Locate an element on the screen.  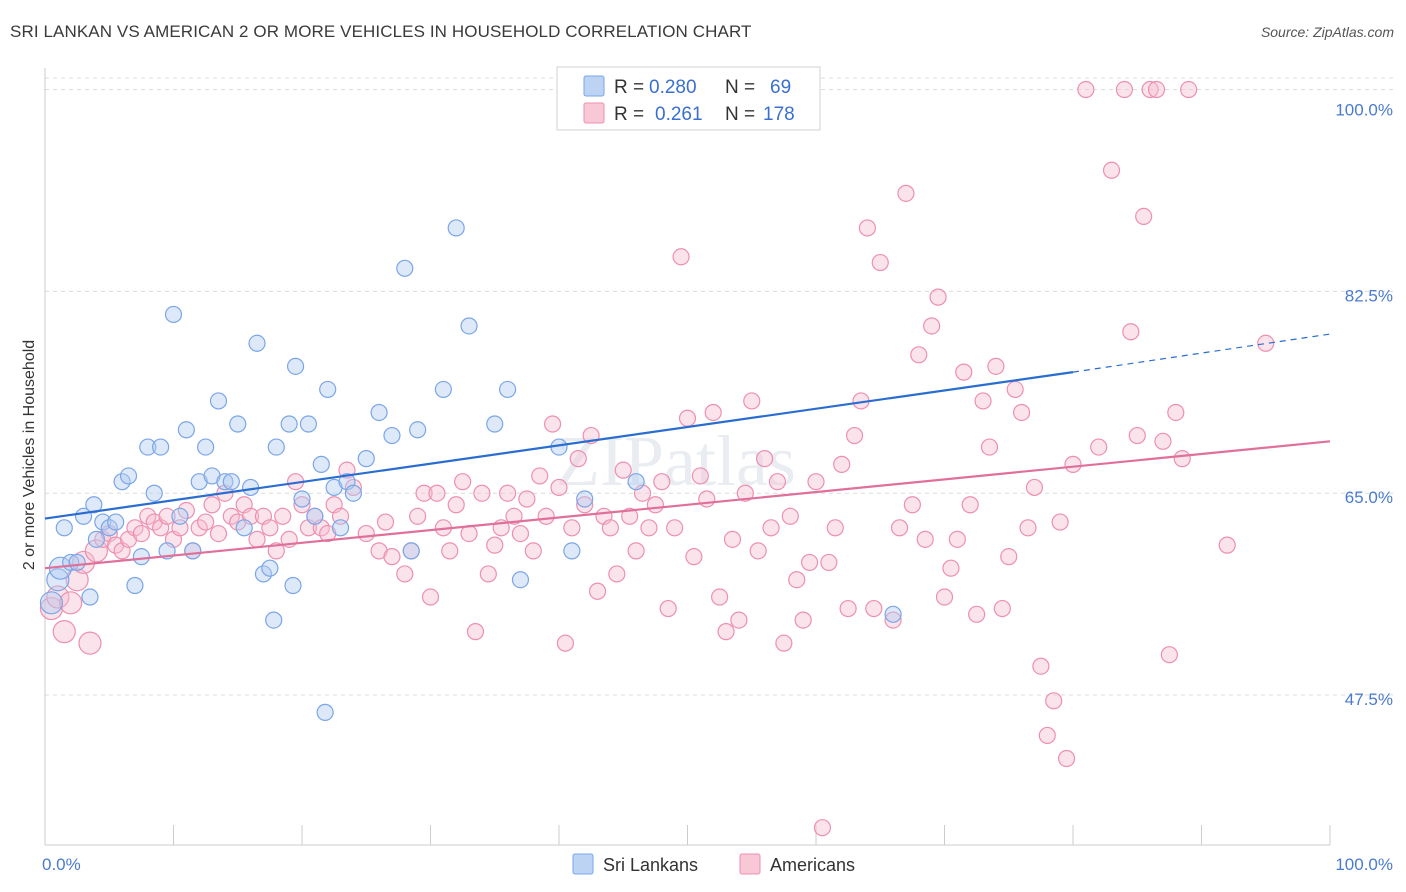
y-tick-label: 100.0% is located at coordinates (1364, 110).